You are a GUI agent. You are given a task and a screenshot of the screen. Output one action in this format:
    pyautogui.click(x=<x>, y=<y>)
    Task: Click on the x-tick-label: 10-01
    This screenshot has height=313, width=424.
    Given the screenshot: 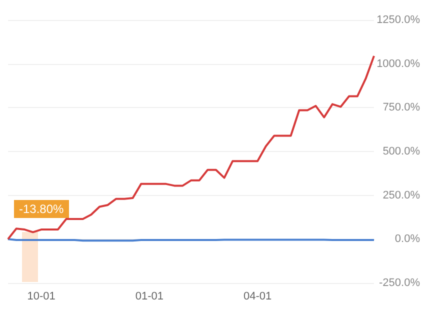 What is the action you would take?
    pyautogui.click(x=41, y=296)
    